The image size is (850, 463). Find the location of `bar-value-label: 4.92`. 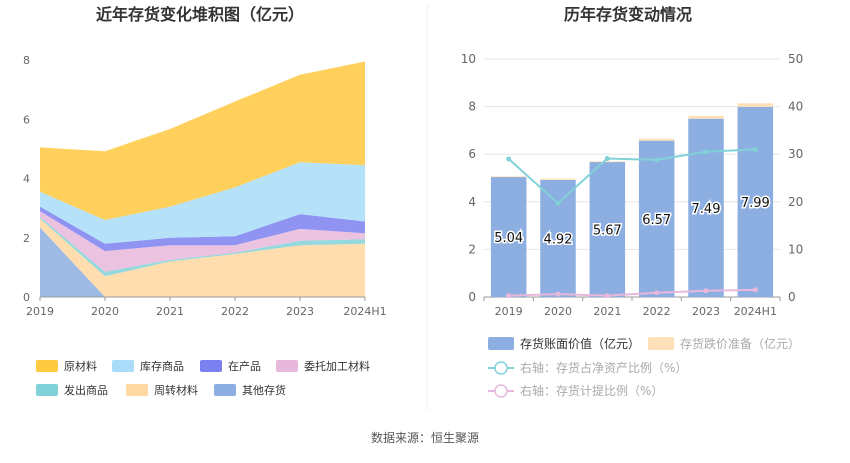

bar-value-label: 4.92 is located at coordinates (558, 239).